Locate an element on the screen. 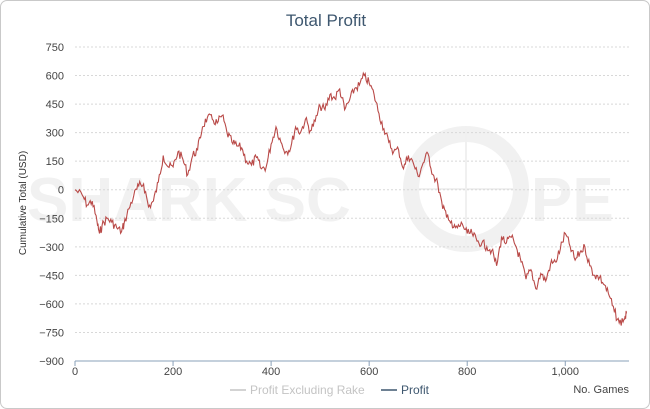  legend: Profit Excluding Rake Profit is located at coordinates (330, 390).